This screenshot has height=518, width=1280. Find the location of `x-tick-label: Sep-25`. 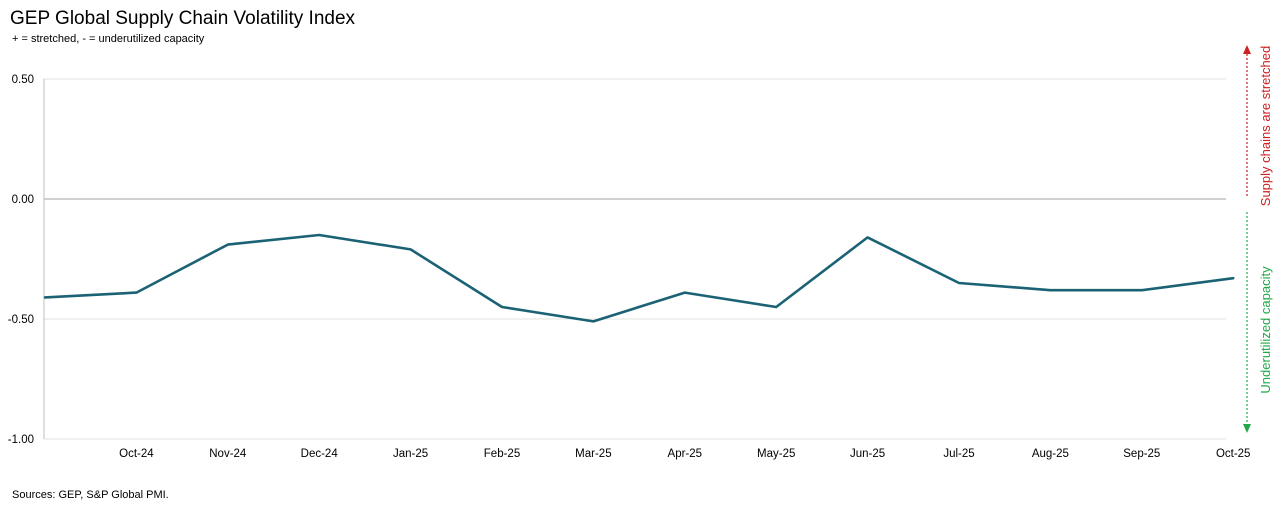

x-tick-label: Sep-25 is located at coordinates (1141, 454).